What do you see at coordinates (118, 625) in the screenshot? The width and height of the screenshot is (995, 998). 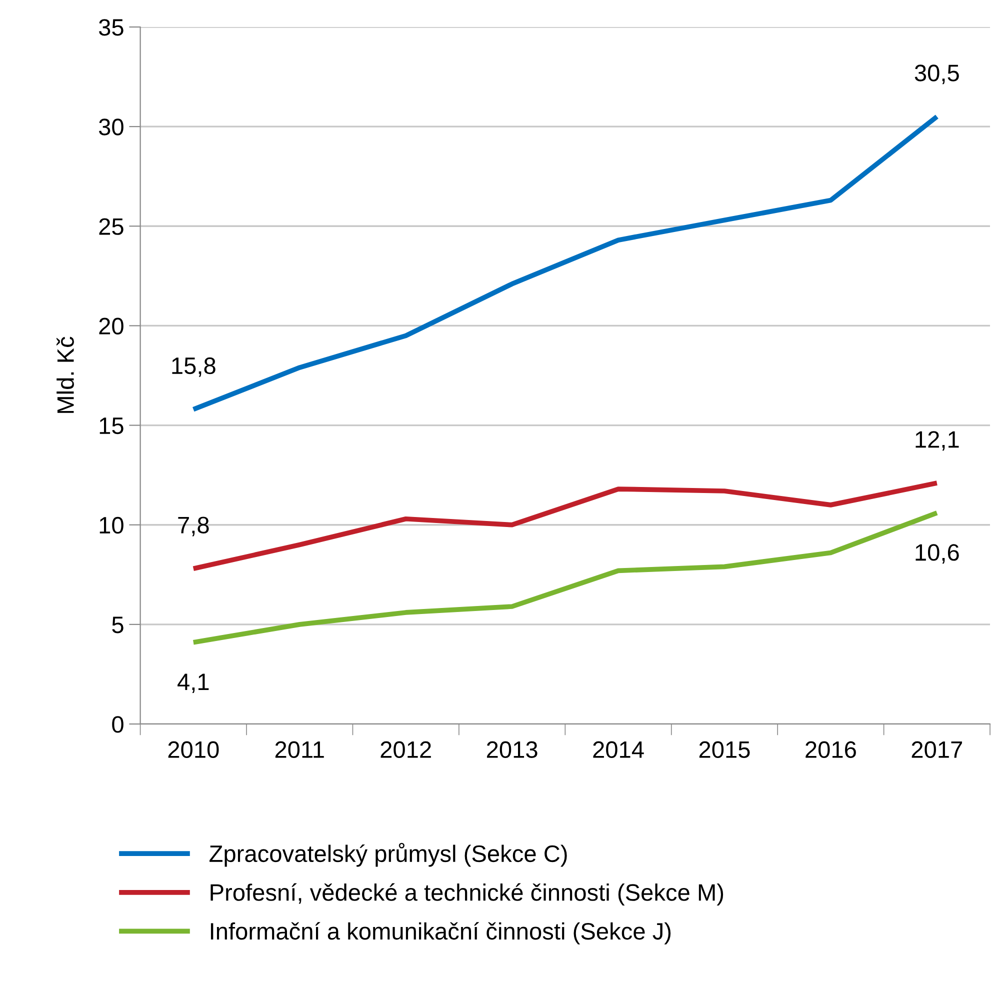 I see `y-tick-label: 5` at bounding box center [118, 625].